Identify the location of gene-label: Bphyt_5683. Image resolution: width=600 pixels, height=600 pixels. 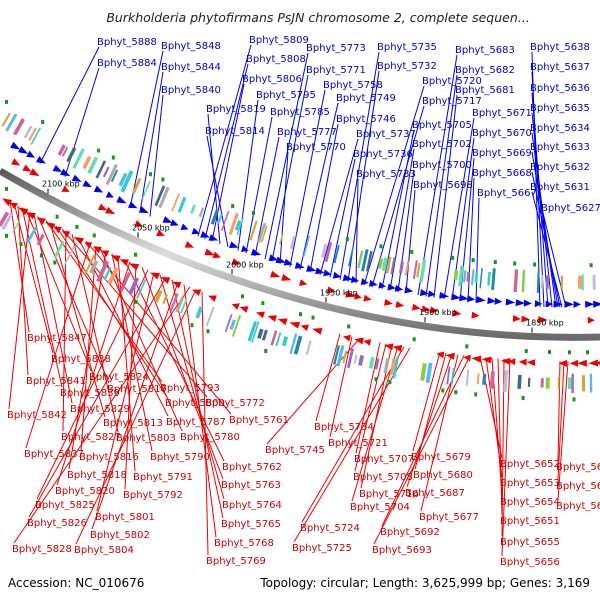
(485, 50).